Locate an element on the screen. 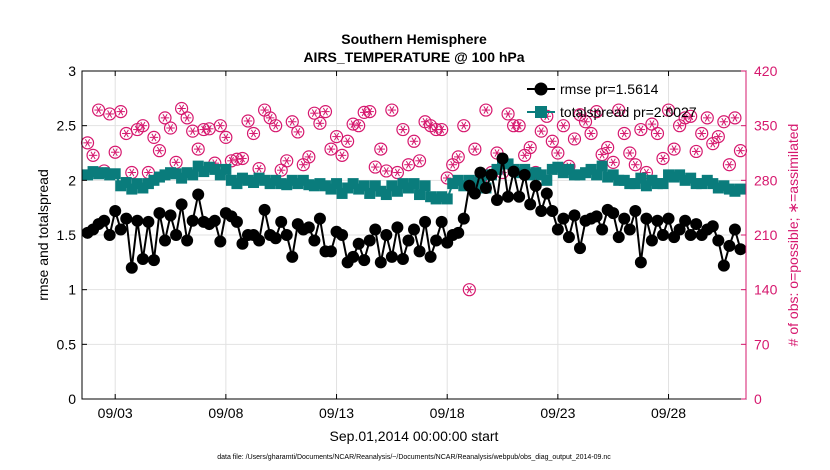  y-tick-label-right: 140 is located at coordinates (766, 290).